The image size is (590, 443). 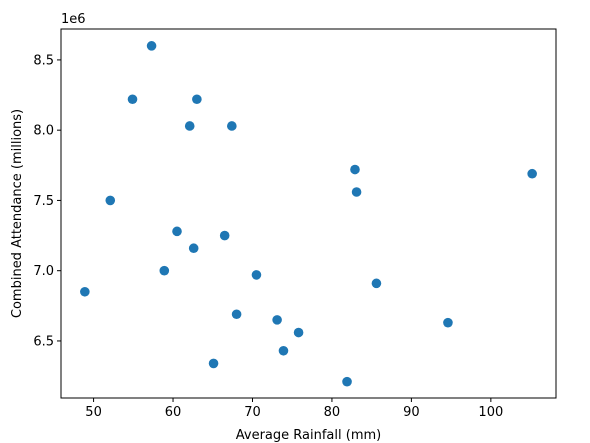 What do you see at coordinates (173, 412) in the screenshot?
I see `x-tick-label: 60` at bounding box center [173, 412].